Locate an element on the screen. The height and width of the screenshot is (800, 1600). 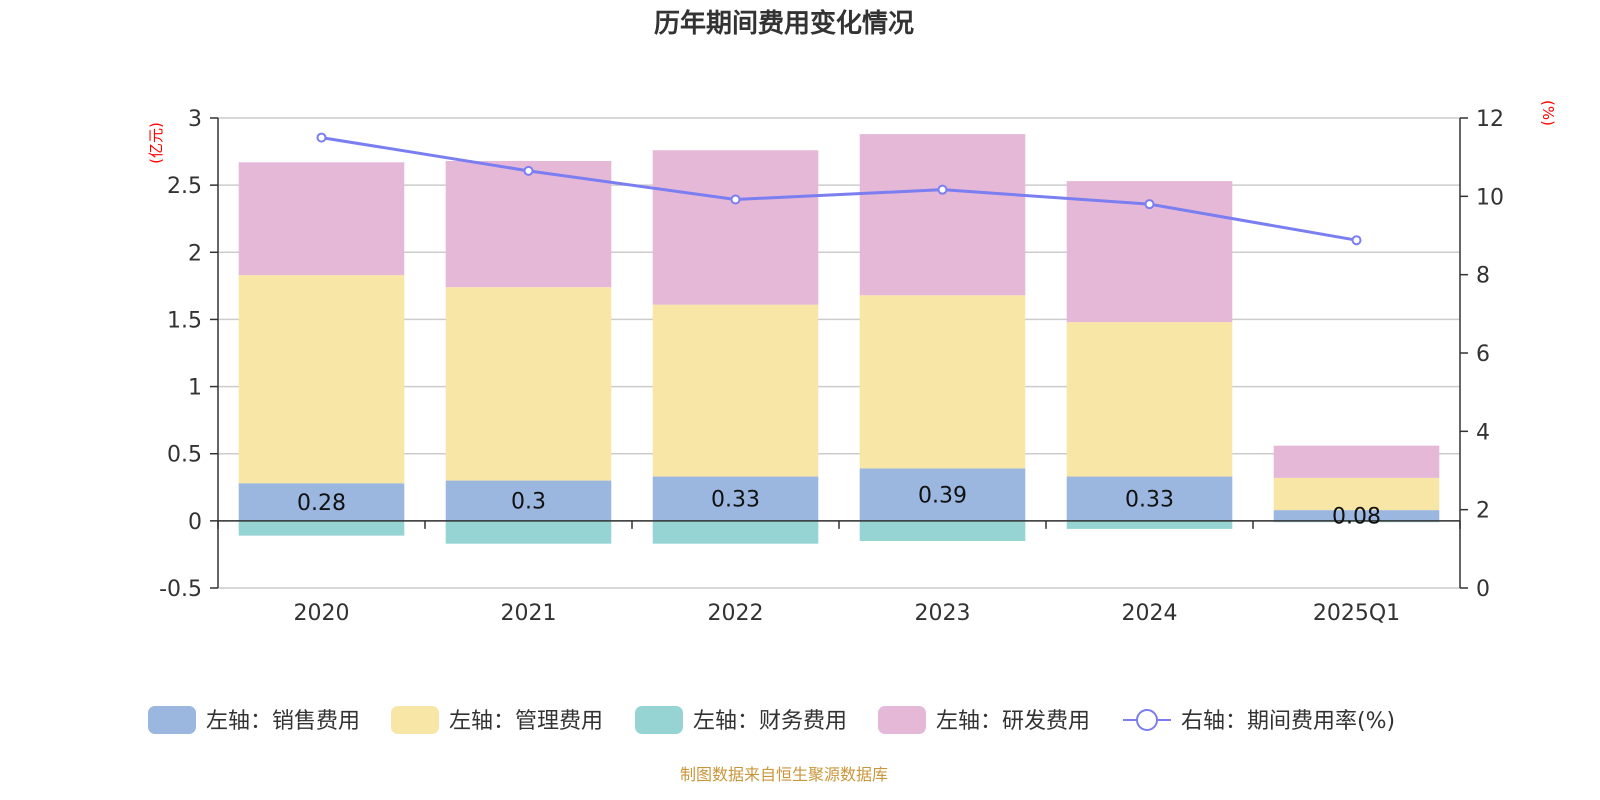
data-label: 0.39 is located at coordinates (942, 496).